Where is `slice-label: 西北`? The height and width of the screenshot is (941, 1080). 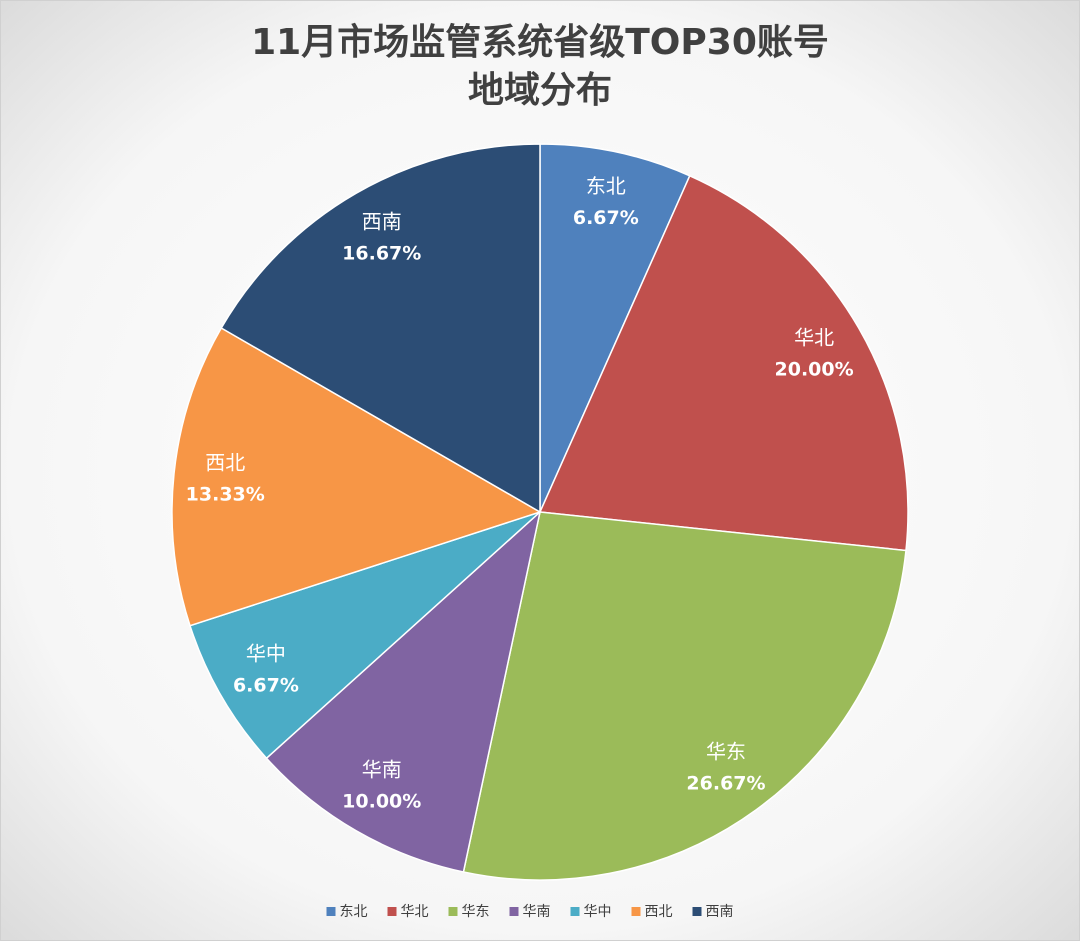
slice-label: 西北 is located at coordinates (225, 462).